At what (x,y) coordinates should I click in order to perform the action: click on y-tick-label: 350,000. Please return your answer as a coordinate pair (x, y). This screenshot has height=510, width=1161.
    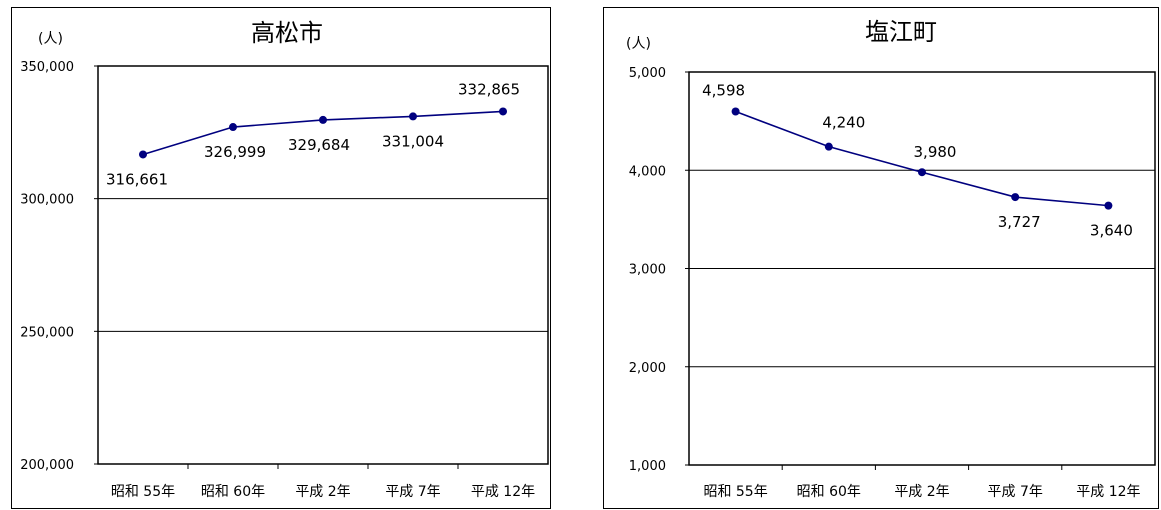
    Looking at the image, I should click on (47, 67).